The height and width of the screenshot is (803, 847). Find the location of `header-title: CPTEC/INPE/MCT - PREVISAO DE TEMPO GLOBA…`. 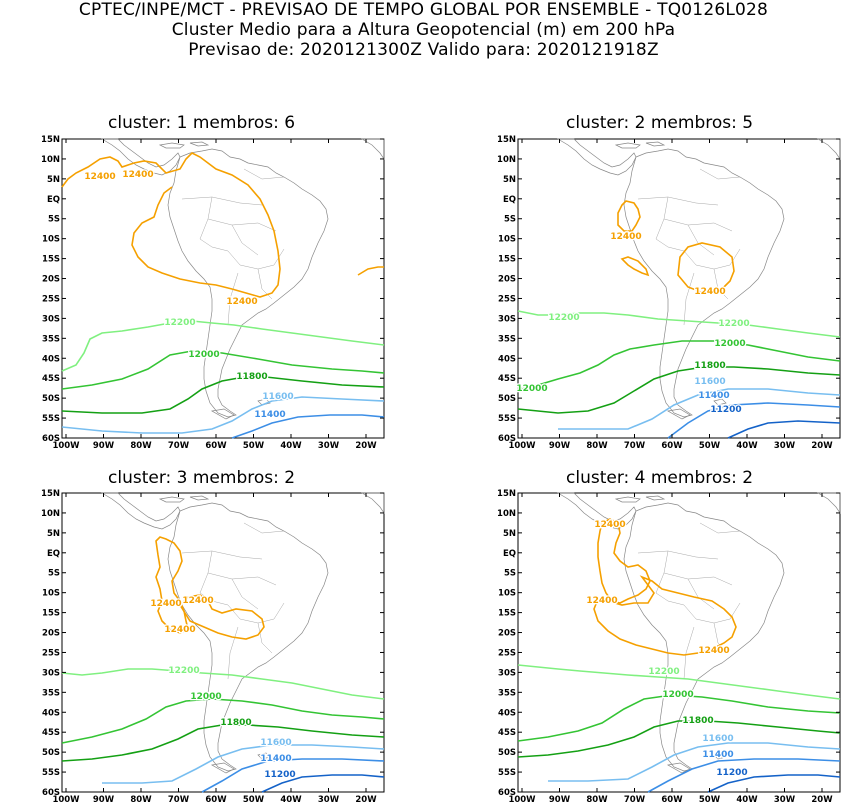

header-title: CPTEC/INPE/MCT - PREVISAO DE TEMPO GLOBA… is located at coordinates (423, 10).